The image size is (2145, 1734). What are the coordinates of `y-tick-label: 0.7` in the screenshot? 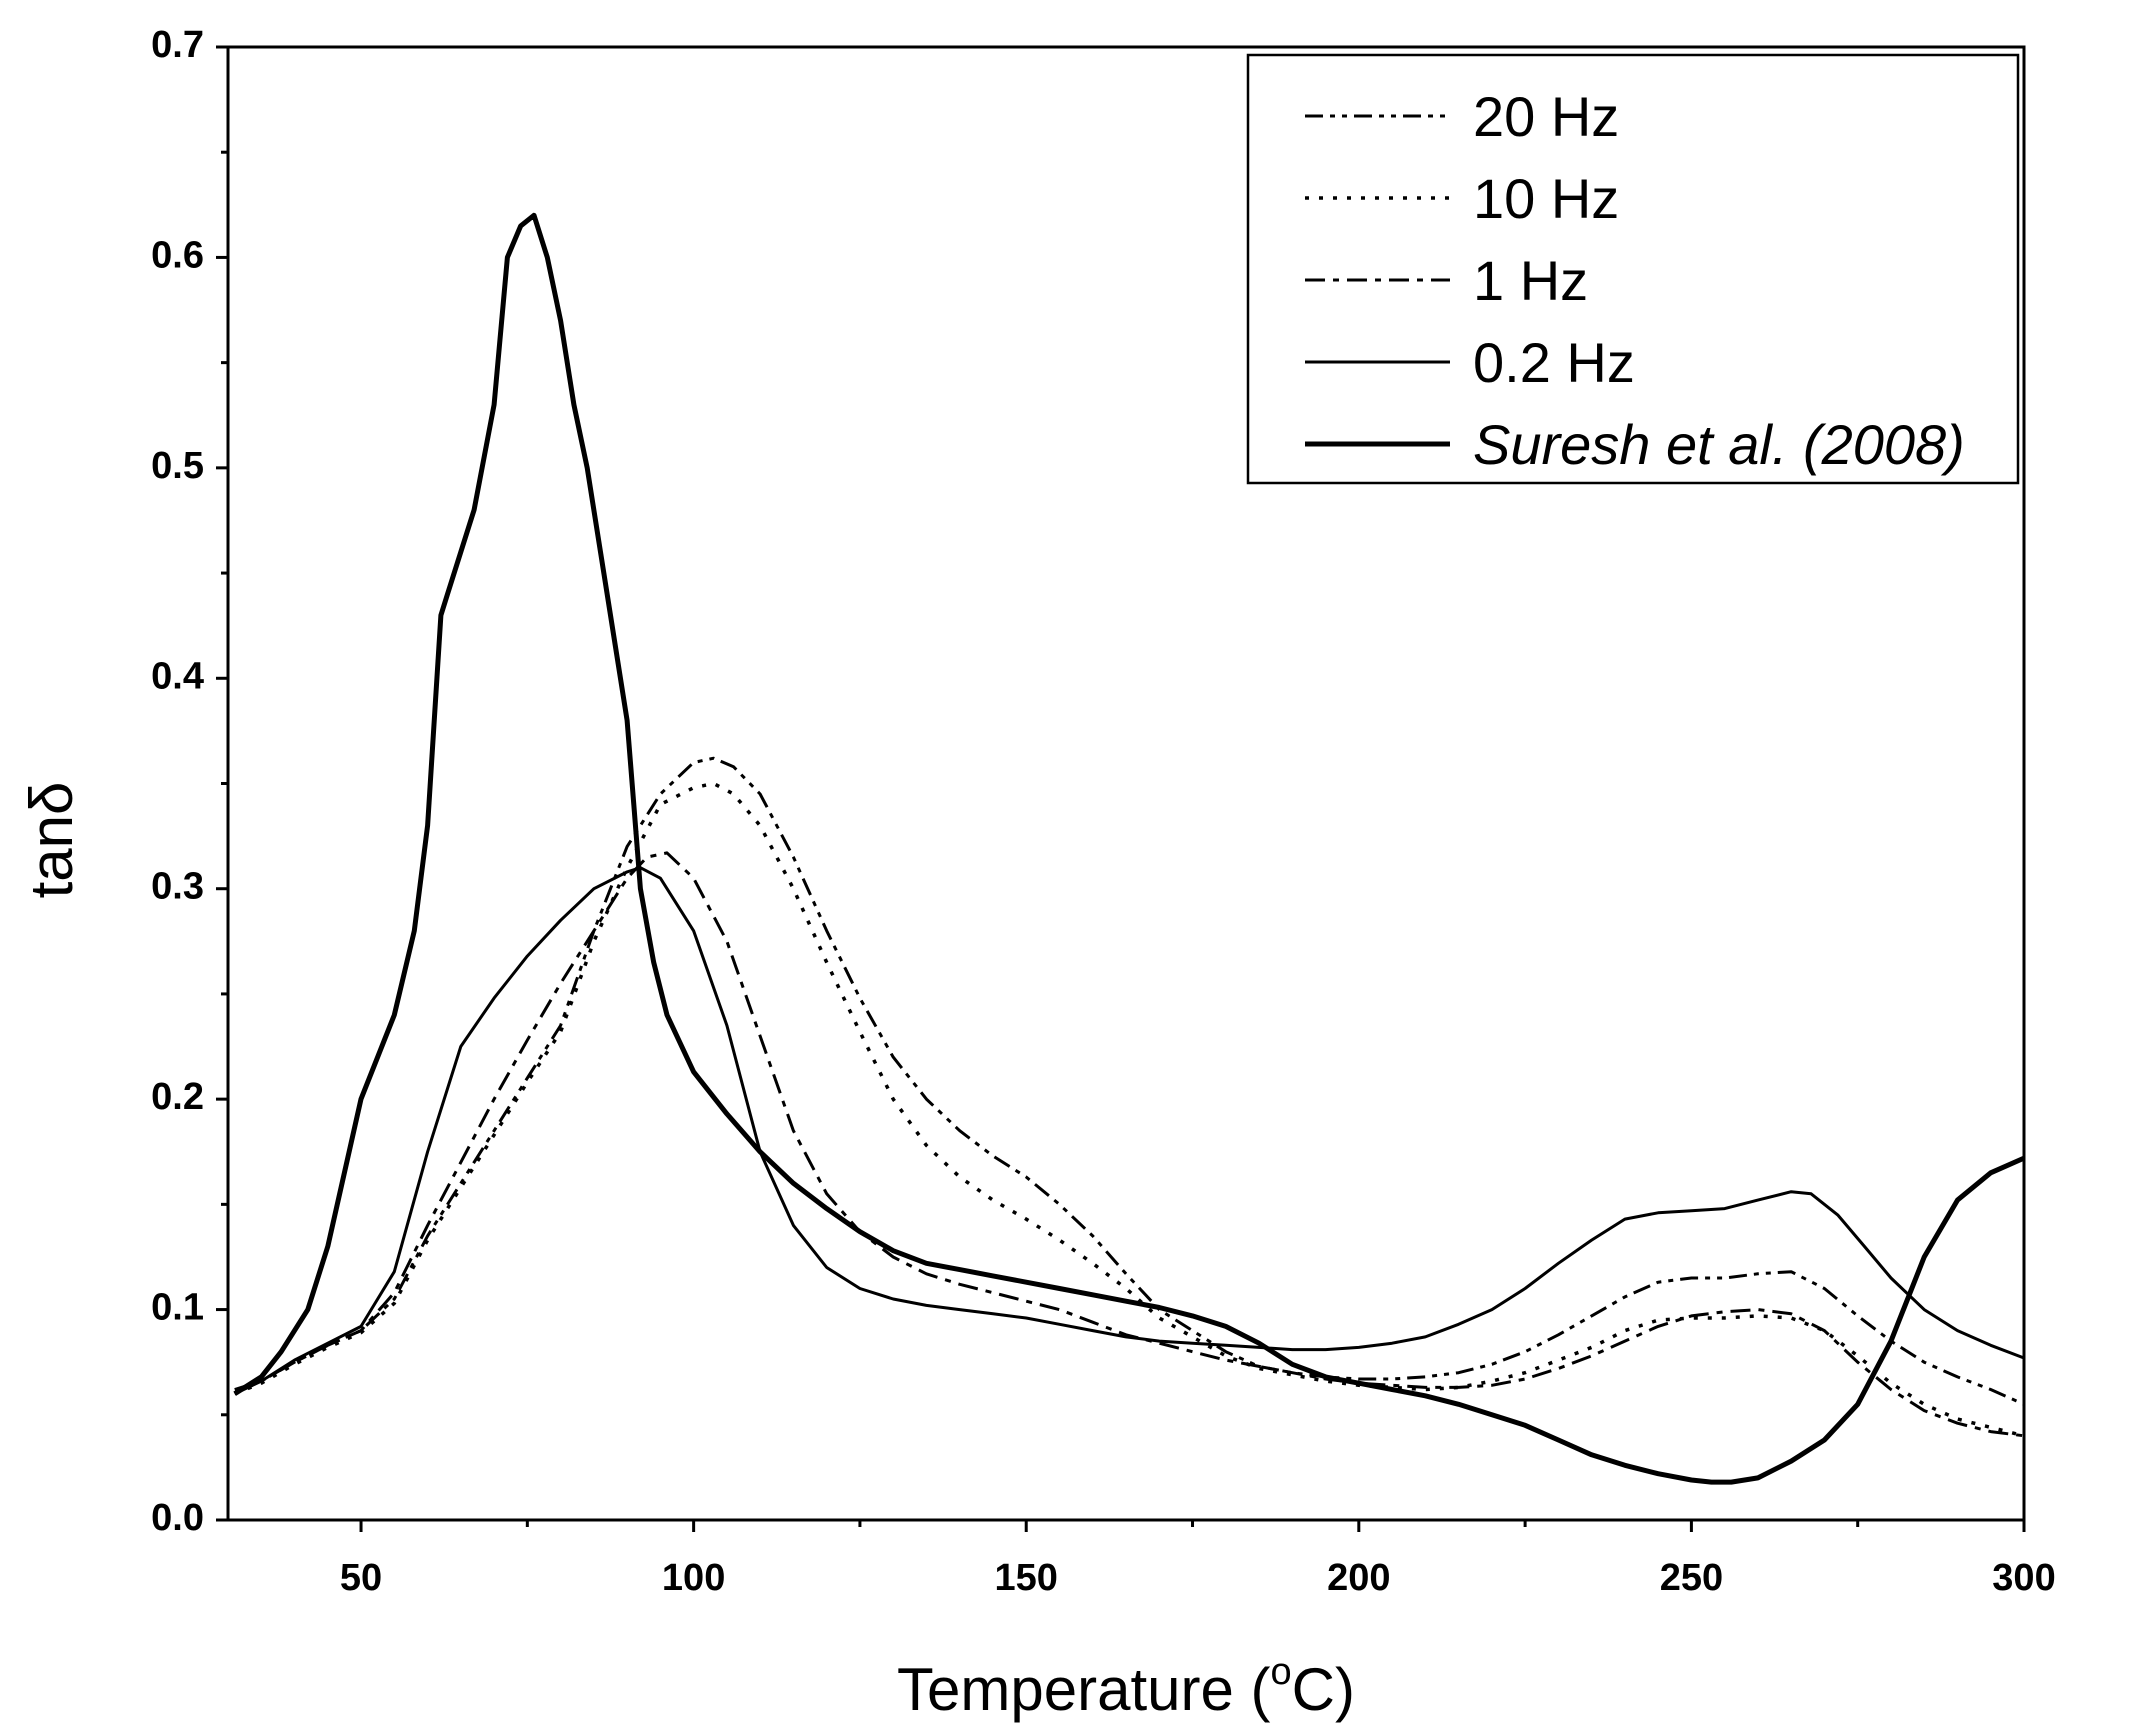 It's located at (177, 45).